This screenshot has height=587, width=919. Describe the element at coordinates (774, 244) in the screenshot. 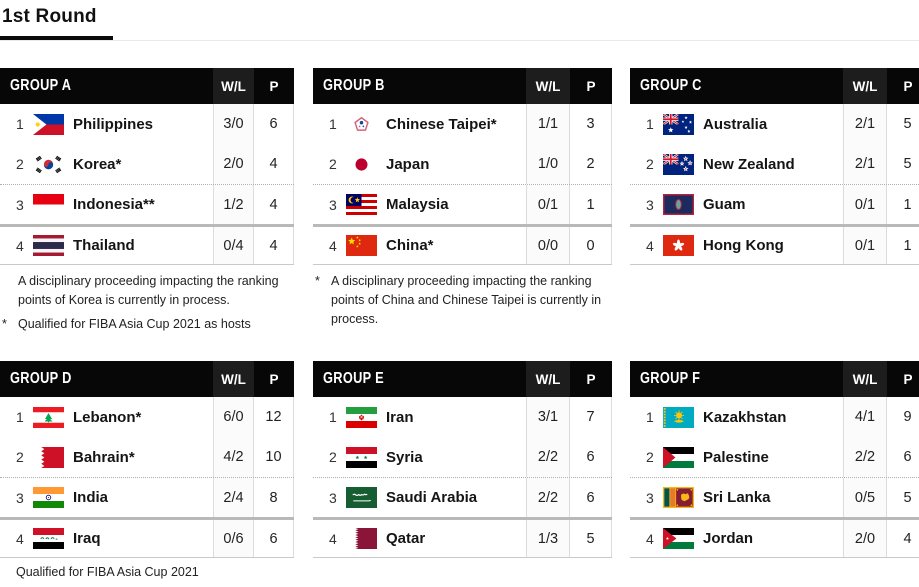

I see `table-row: 4 Hong Kong 0/1 1` at that location.